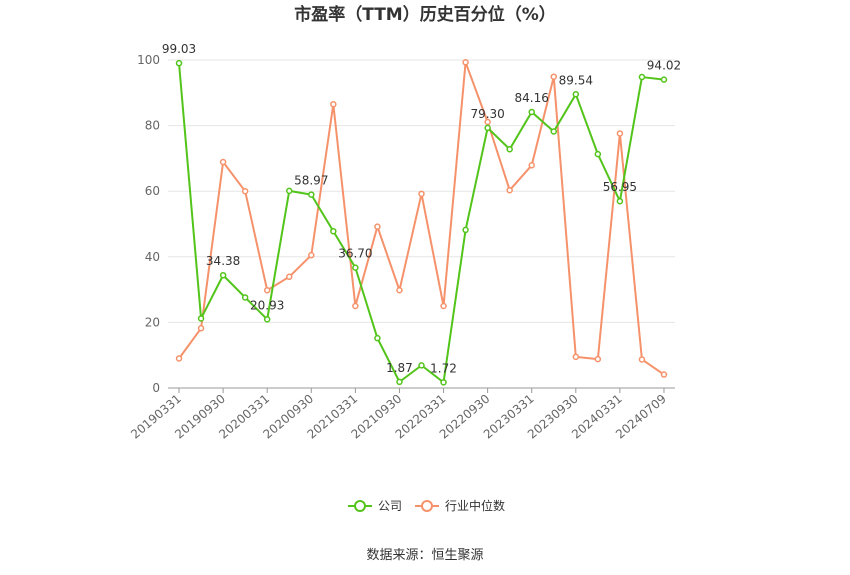  I want to click on y-axis: 0 20 40 60 80 100, so click(148, 224).